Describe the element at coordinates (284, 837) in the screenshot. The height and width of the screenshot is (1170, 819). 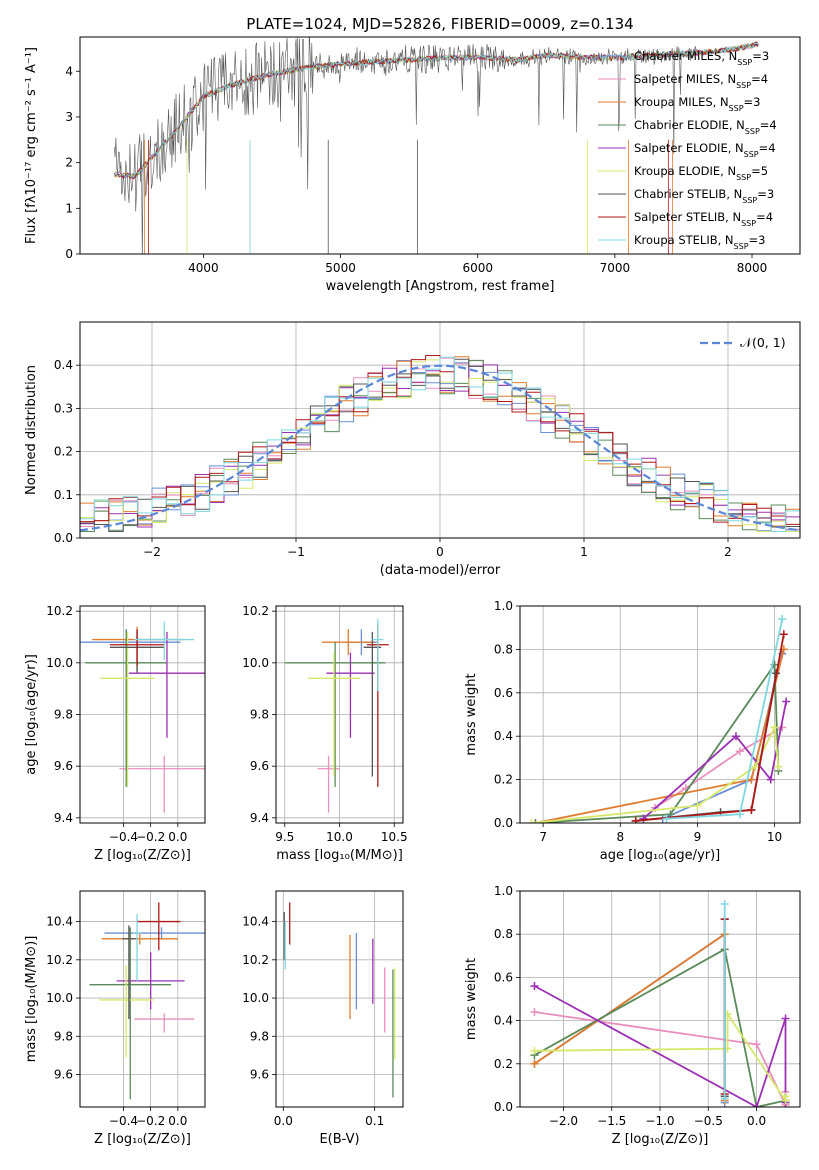
I see `x-tick-label: 9.5` at that location.